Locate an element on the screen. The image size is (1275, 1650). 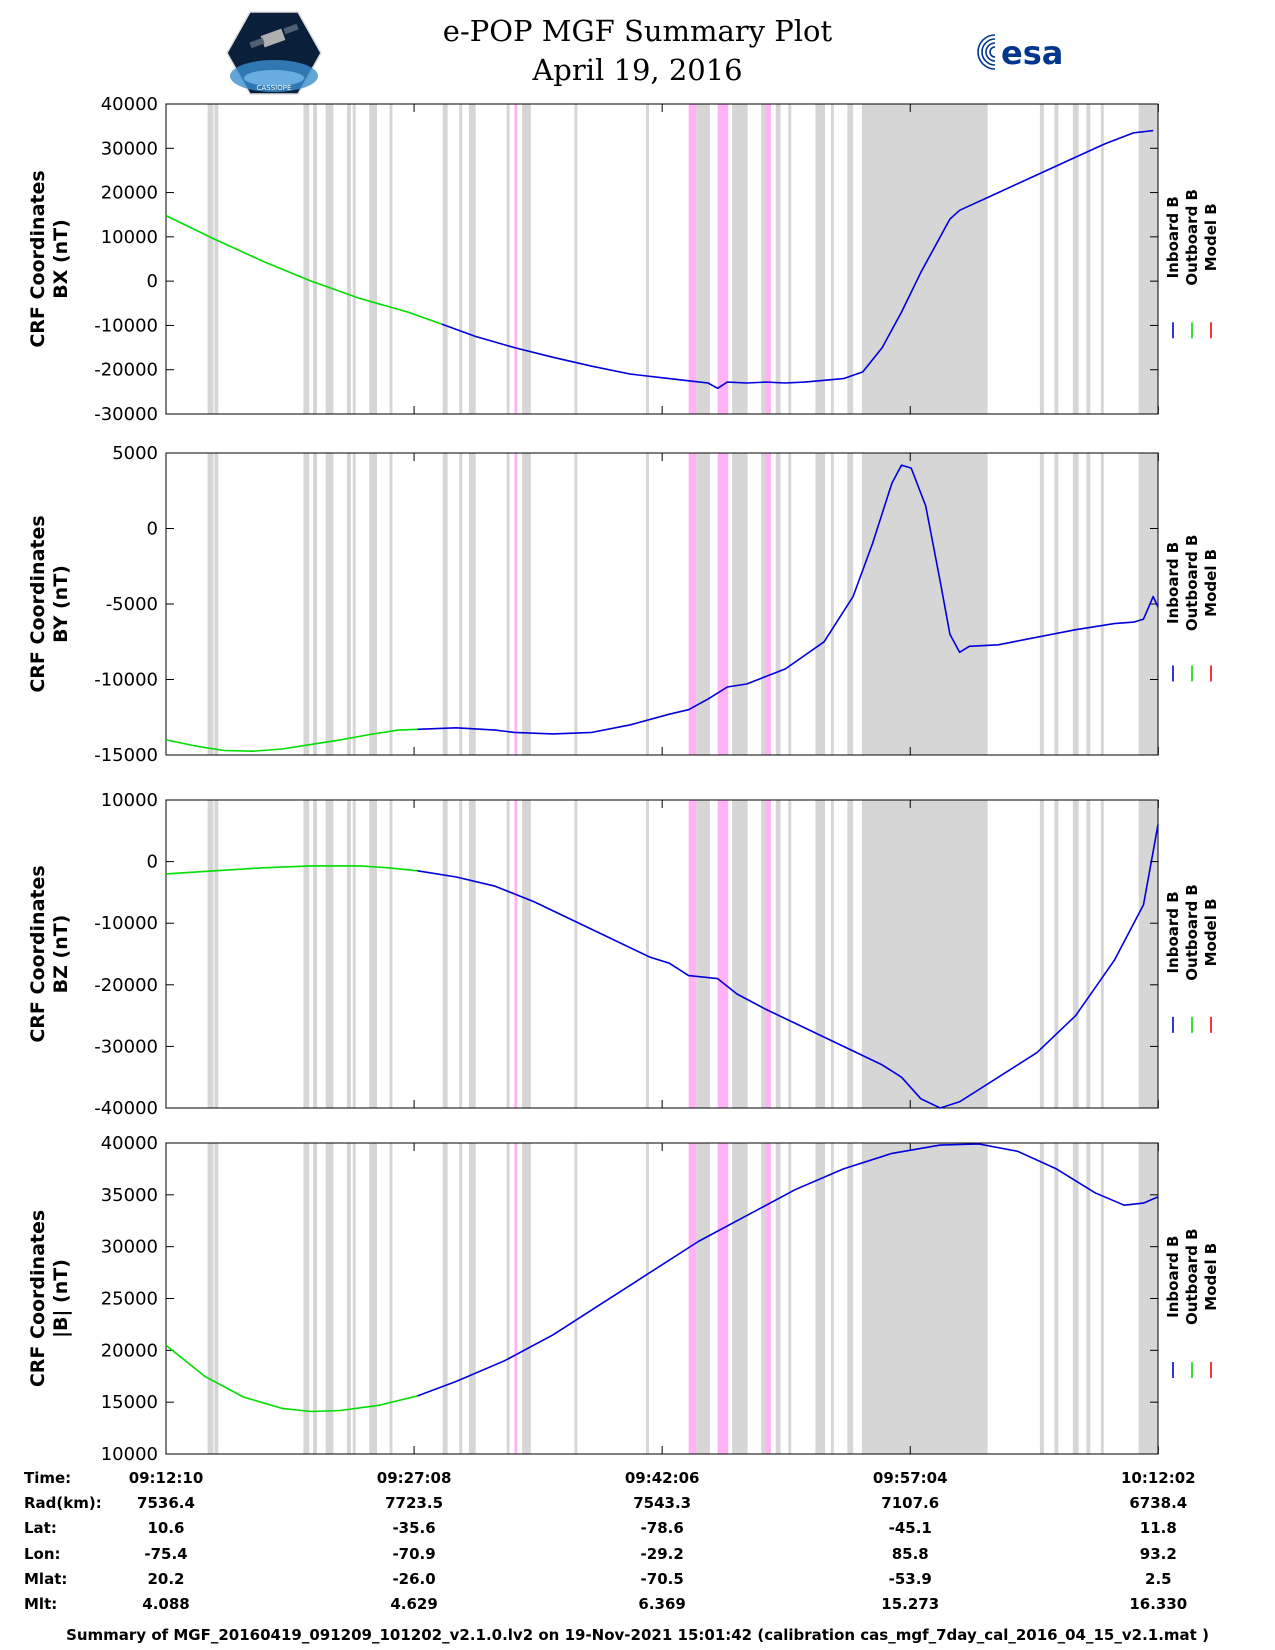
table-cell: -45.1 is located at coordinates (910, 1528).